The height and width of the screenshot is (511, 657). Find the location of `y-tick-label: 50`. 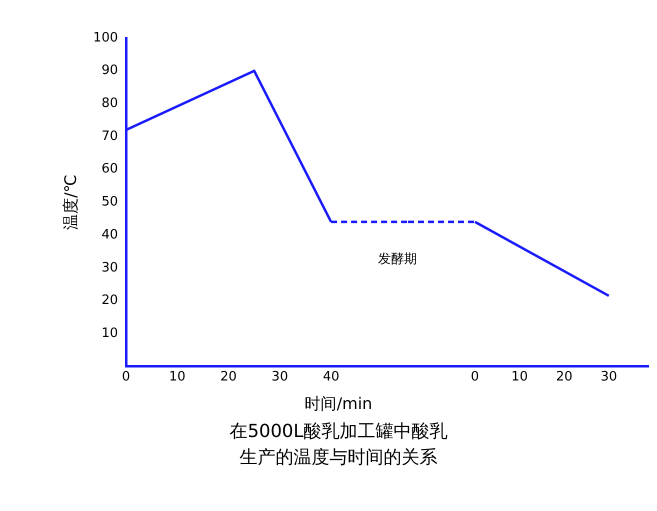

y-tick-label: 50 is located at coordinates (109, 202).